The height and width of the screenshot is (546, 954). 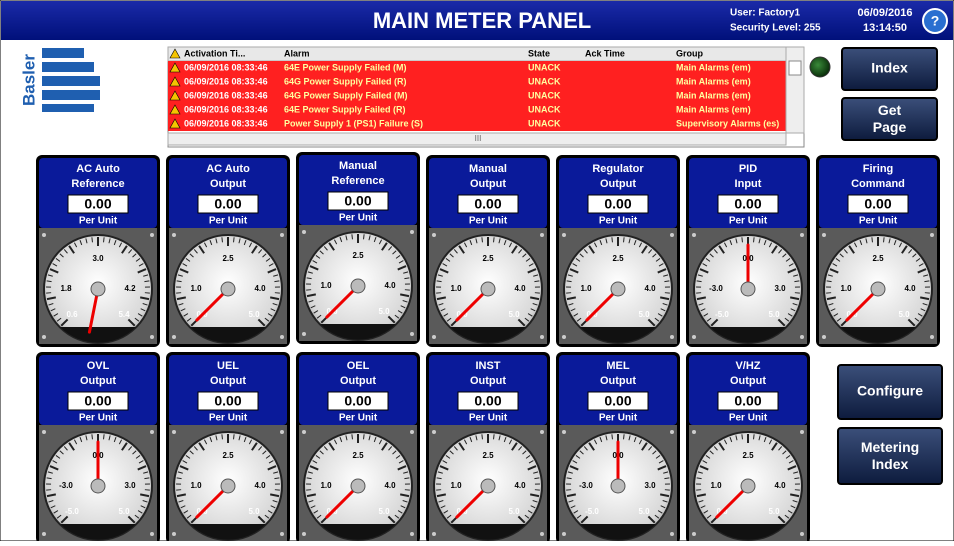 What do you see at coordinates (482, 20) in the screenshot?
I see `title: MAIN METER PANEL` at bounding box center [482, 20].